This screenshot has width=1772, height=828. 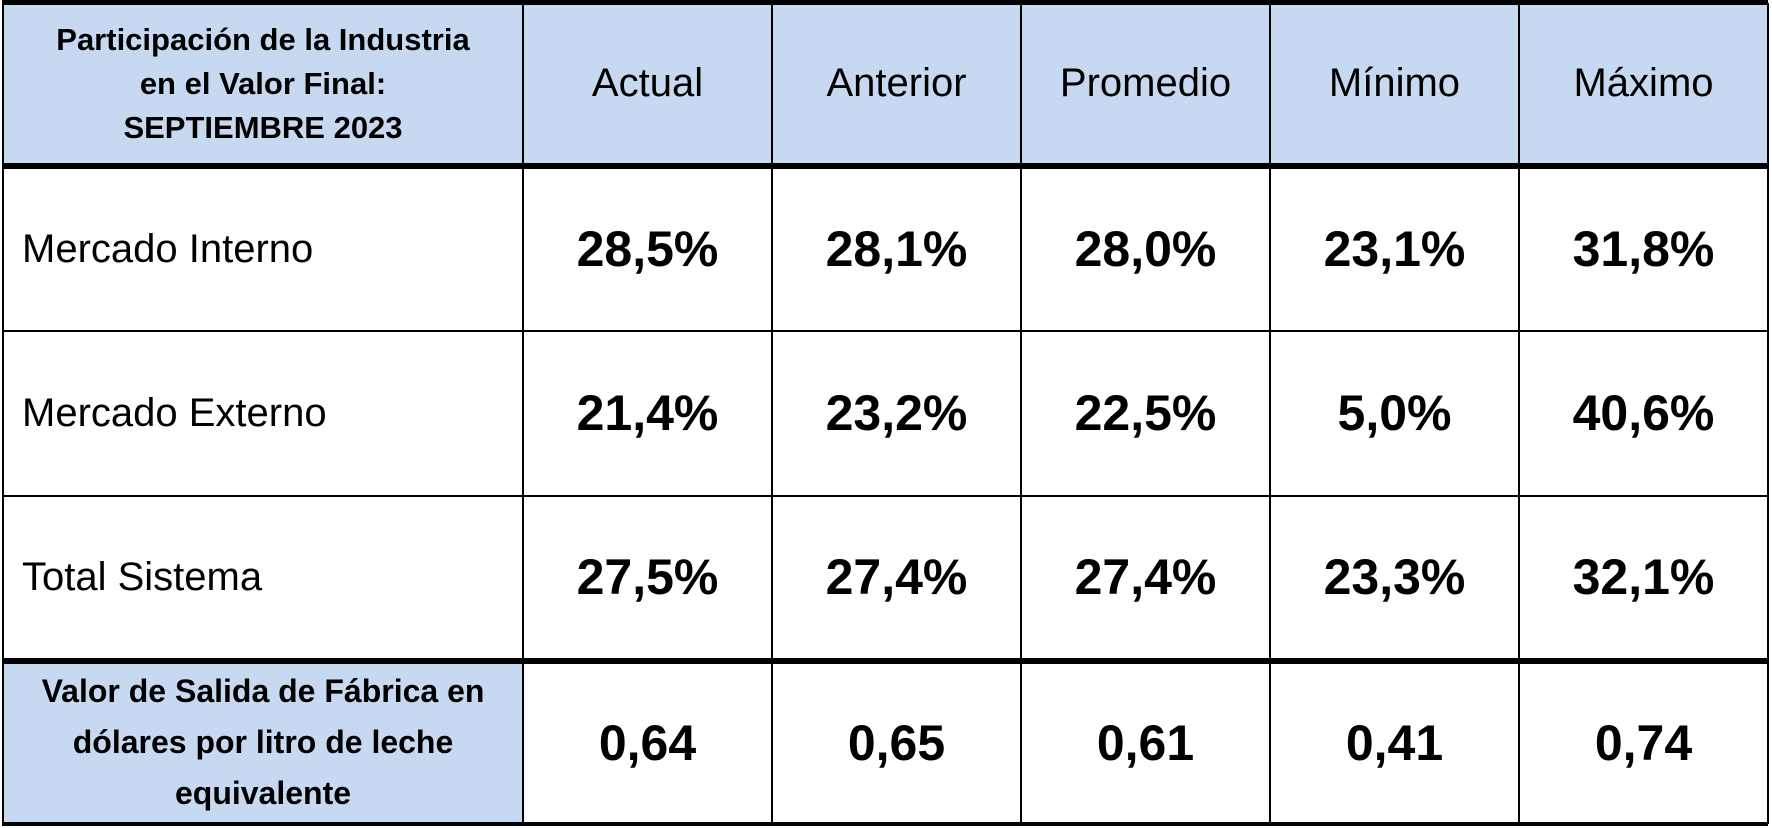 I want to click on cell-value: 32,1%, so click(x=1643, y=578).